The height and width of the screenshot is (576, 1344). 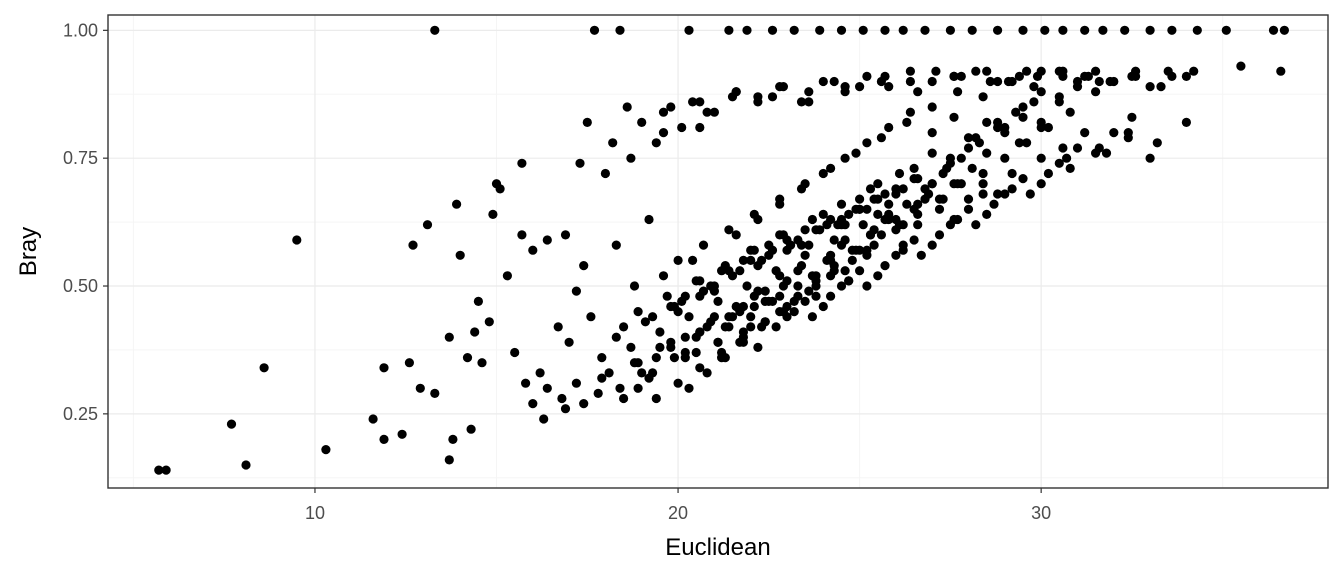 What do you see at coordinates (678, 505) in the screenshot?
I see `x-axis: 10 20 30` at bounding box center [678, 505].